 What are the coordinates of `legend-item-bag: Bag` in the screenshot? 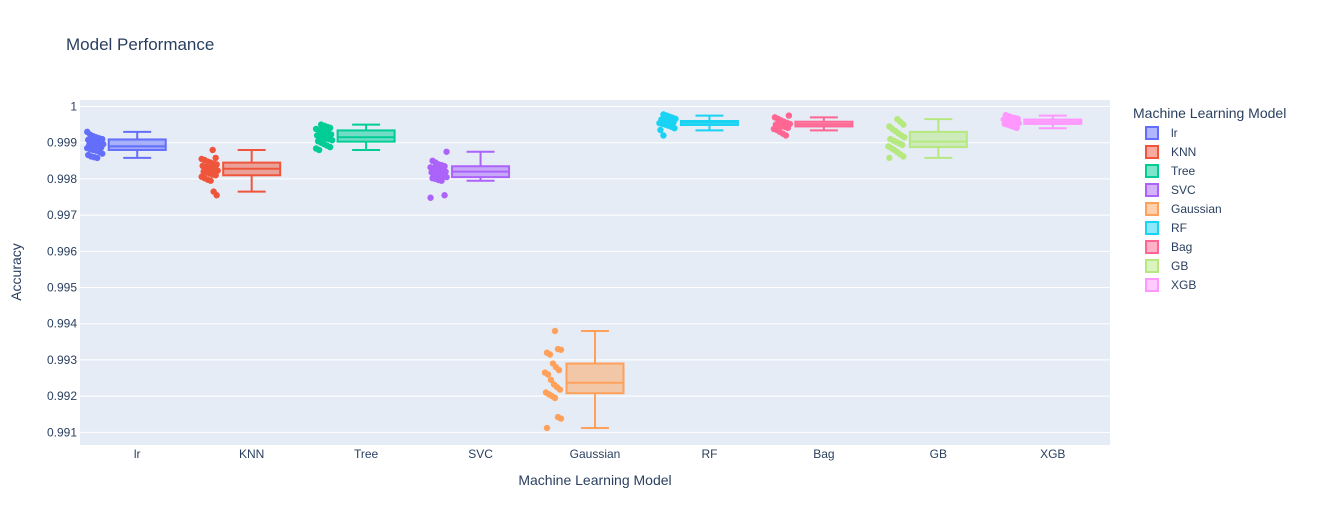 It's located at (1168, 247).